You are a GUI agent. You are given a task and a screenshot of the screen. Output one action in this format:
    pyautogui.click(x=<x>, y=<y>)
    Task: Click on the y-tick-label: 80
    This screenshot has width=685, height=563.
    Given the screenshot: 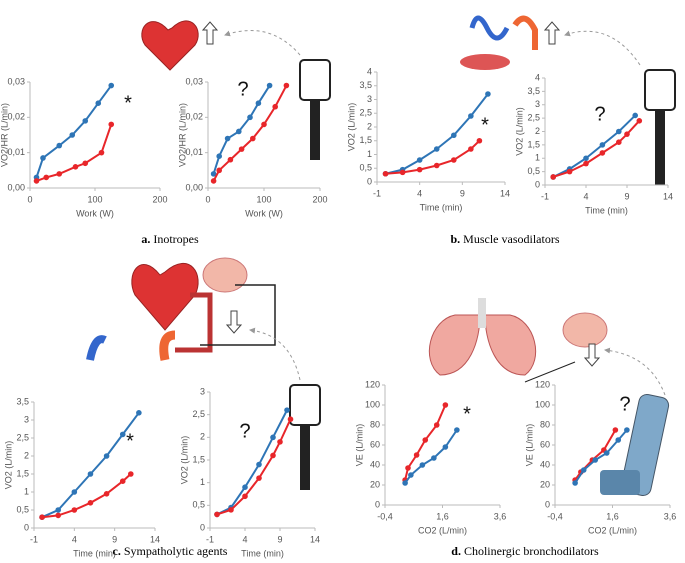 What is the action you would take?
    pyautogui.click(x=545, y=424)
    